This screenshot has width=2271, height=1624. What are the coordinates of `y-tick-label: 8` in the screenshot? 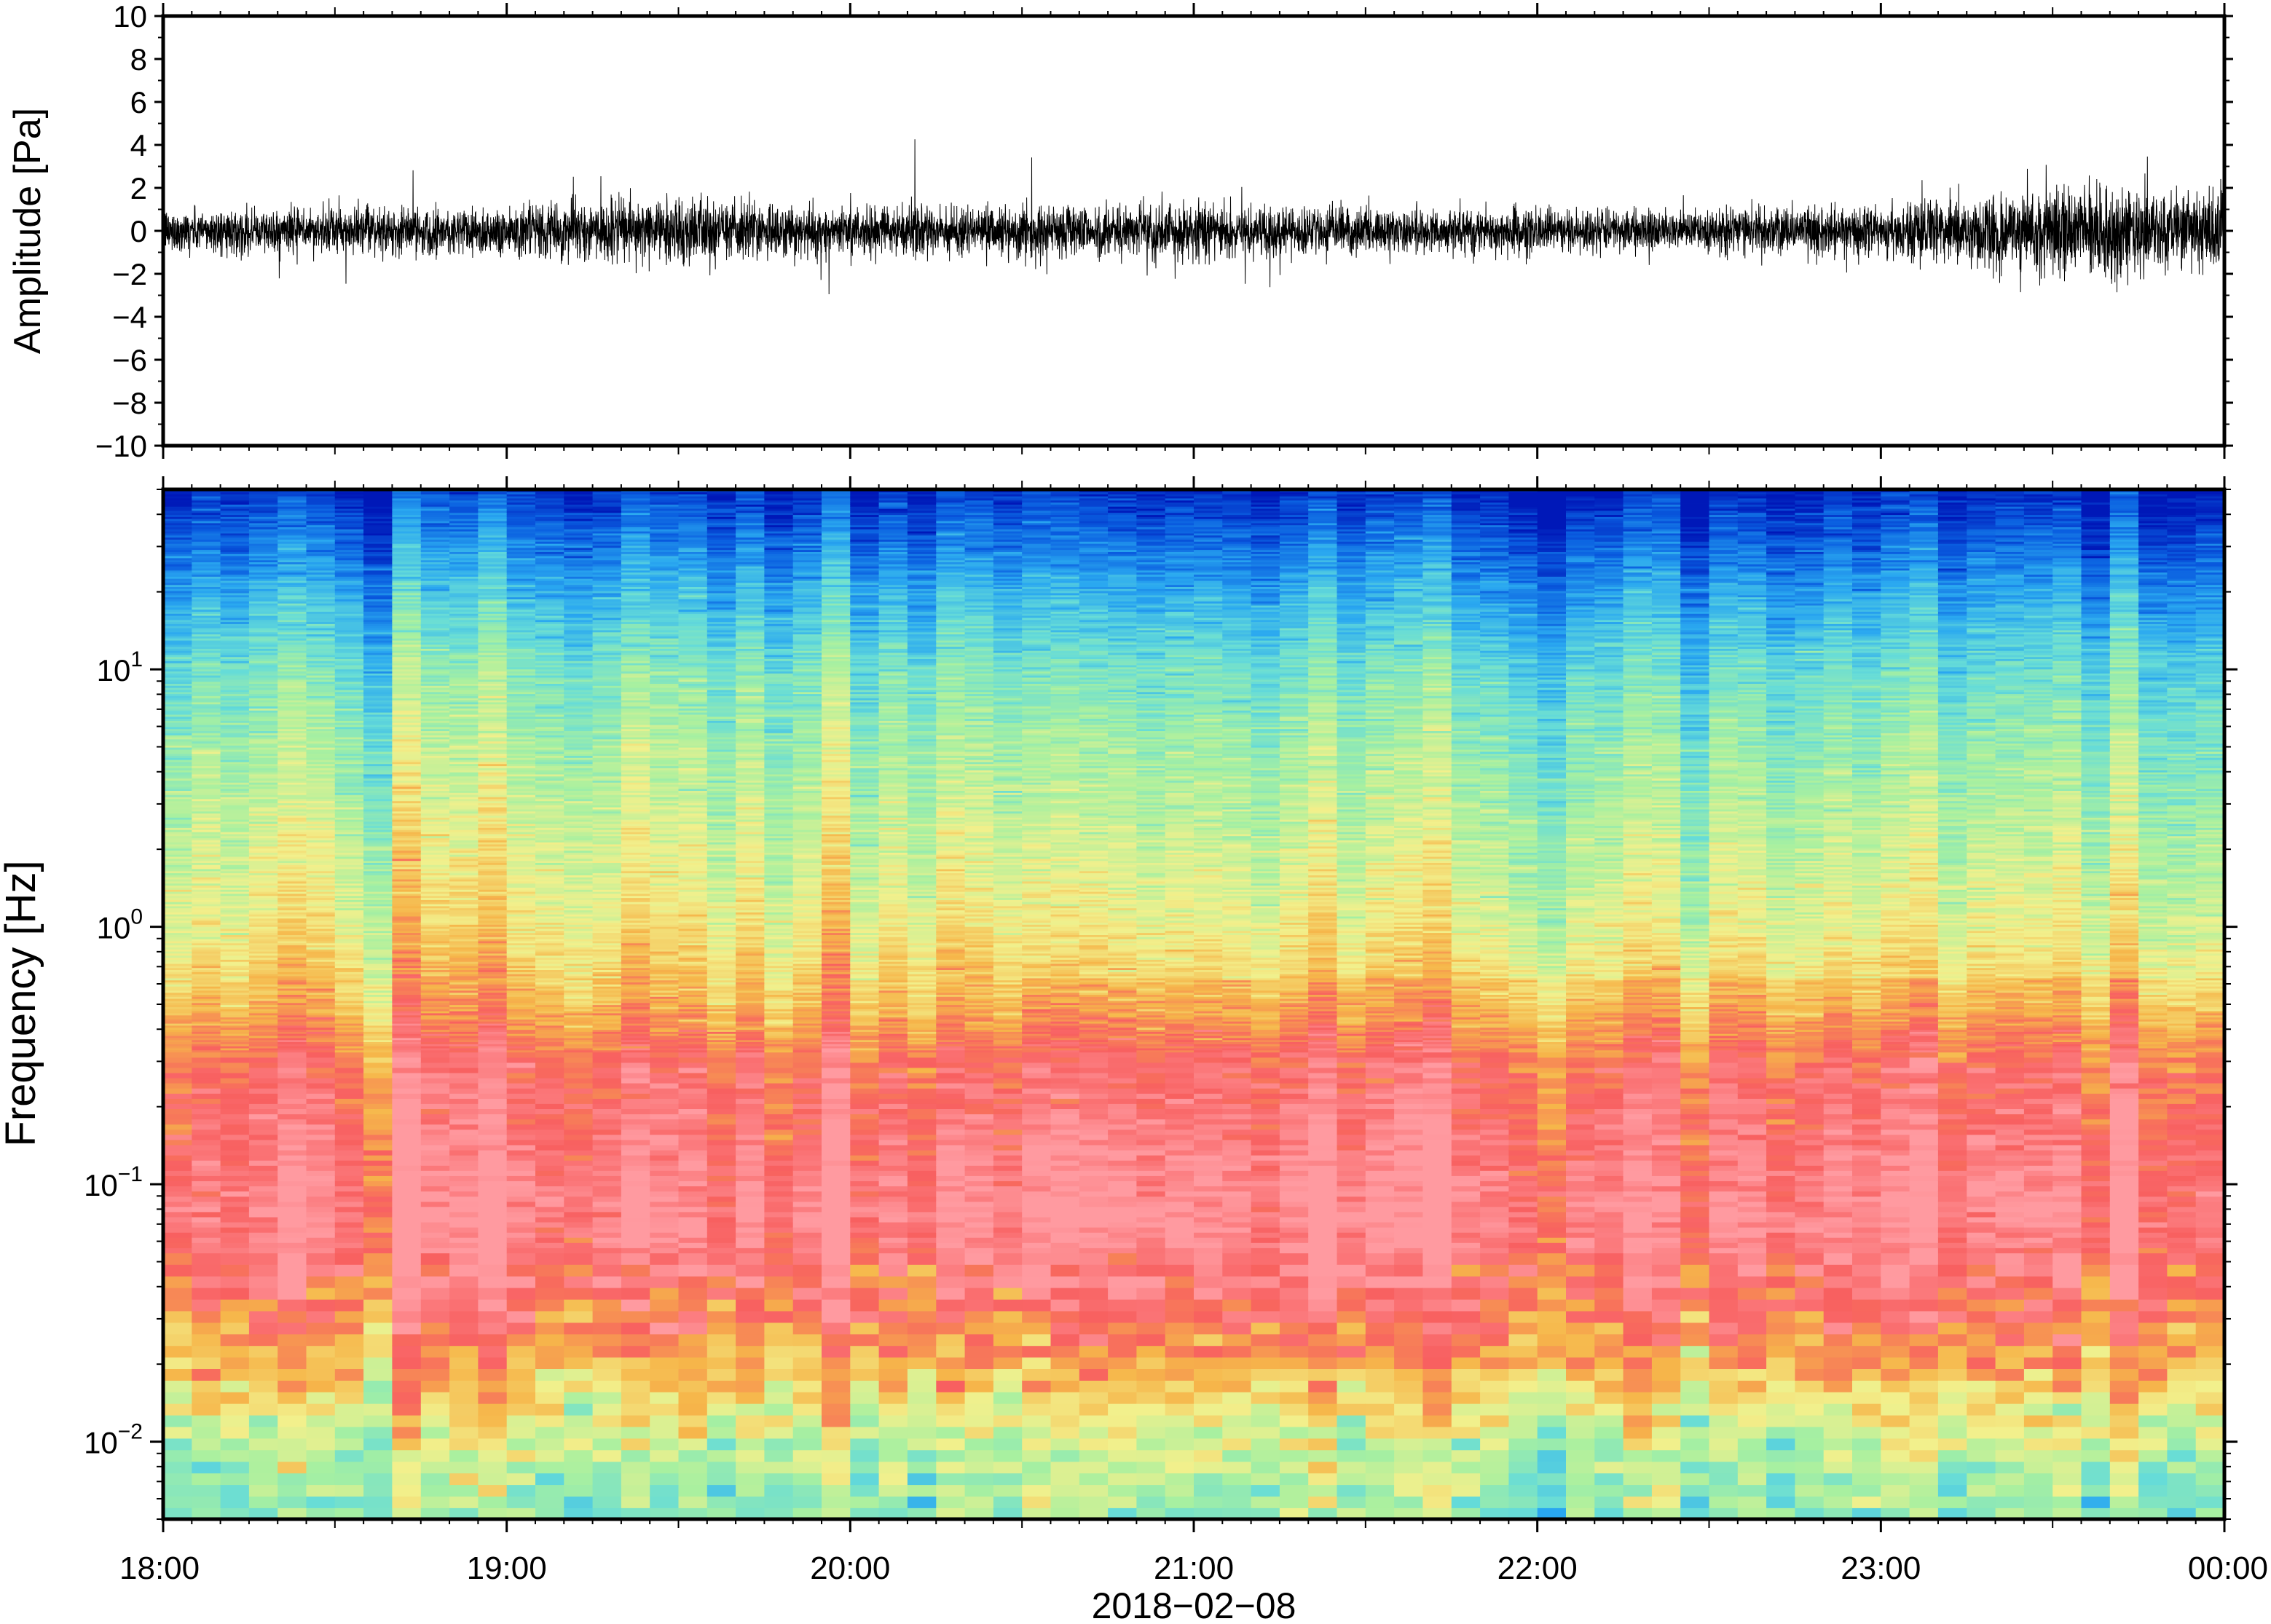 It's located at (138, 59).